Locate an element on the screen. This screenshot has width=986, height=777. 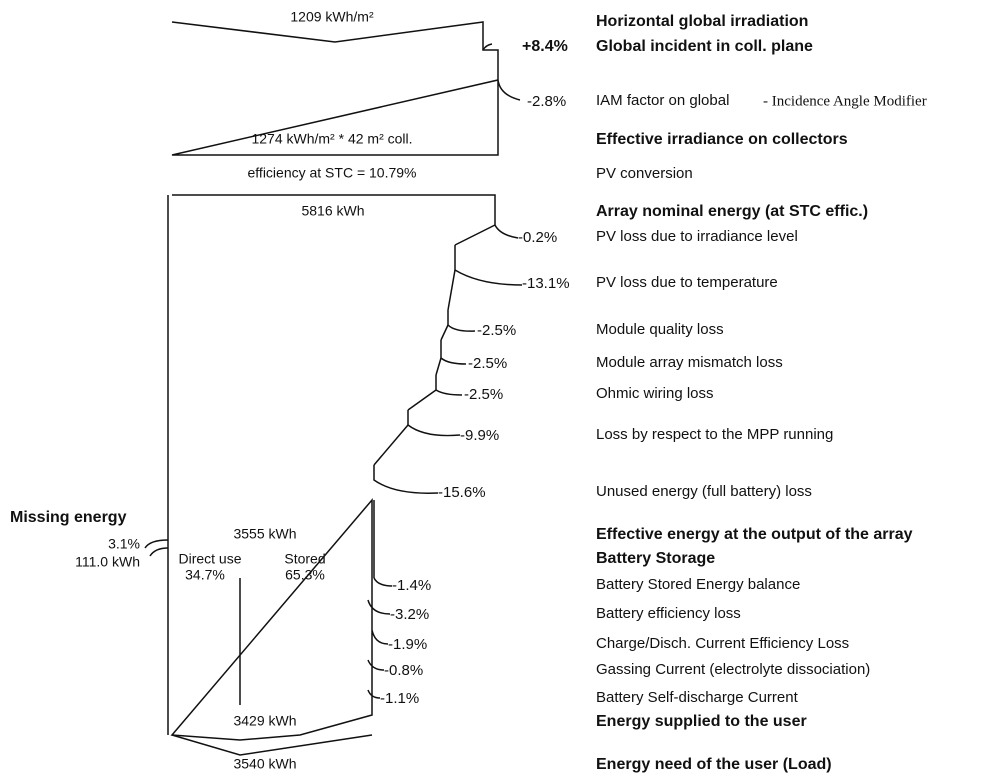
missing-title: Missing energy is located at coordinates (68, 517).